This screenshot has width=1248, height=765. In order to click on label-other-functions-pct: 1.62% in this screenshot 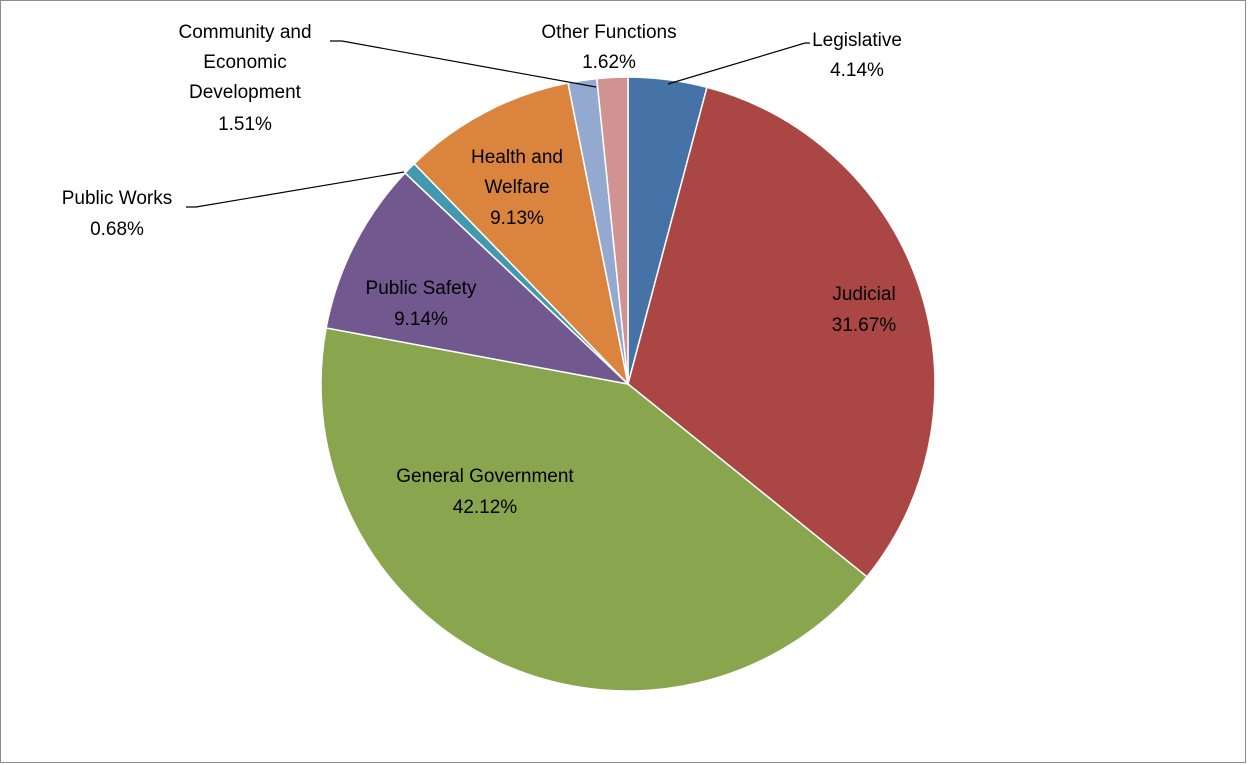, I will do `click(609, 62)`.